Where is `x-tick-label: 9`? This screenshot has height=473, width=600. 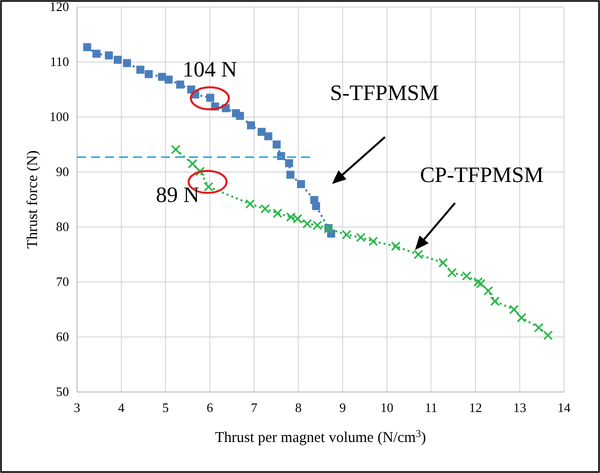
x-tick-label: 9 is located at coordinates (342, 407).